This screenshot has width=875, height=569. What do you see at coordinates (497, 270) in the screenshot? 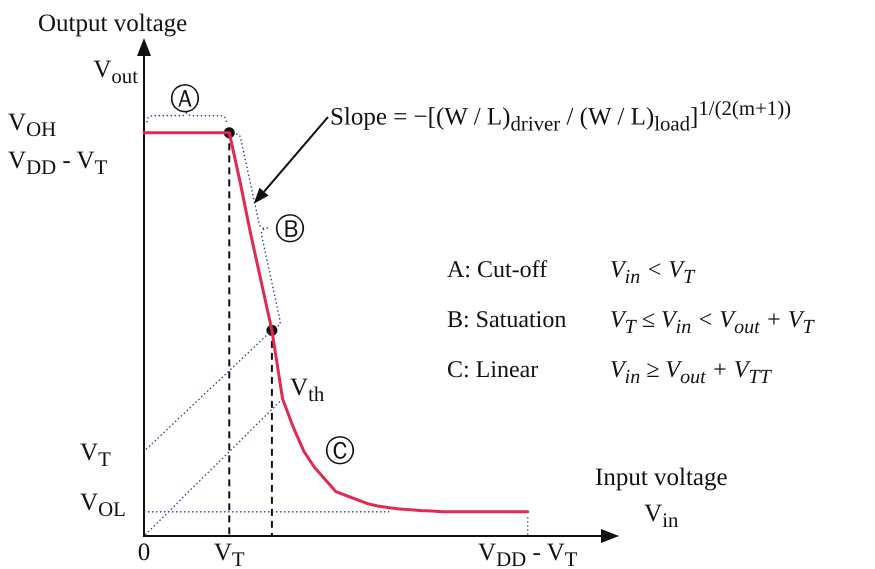
I see `annotation: A: Cut-off` at bounding box center [497, 270].